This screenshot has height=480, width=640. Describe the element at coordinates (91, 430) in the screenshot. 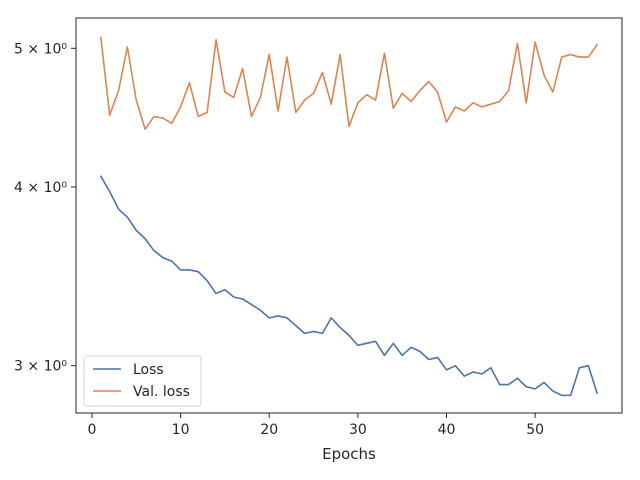

I see `x-tick-label: 0` at that location.